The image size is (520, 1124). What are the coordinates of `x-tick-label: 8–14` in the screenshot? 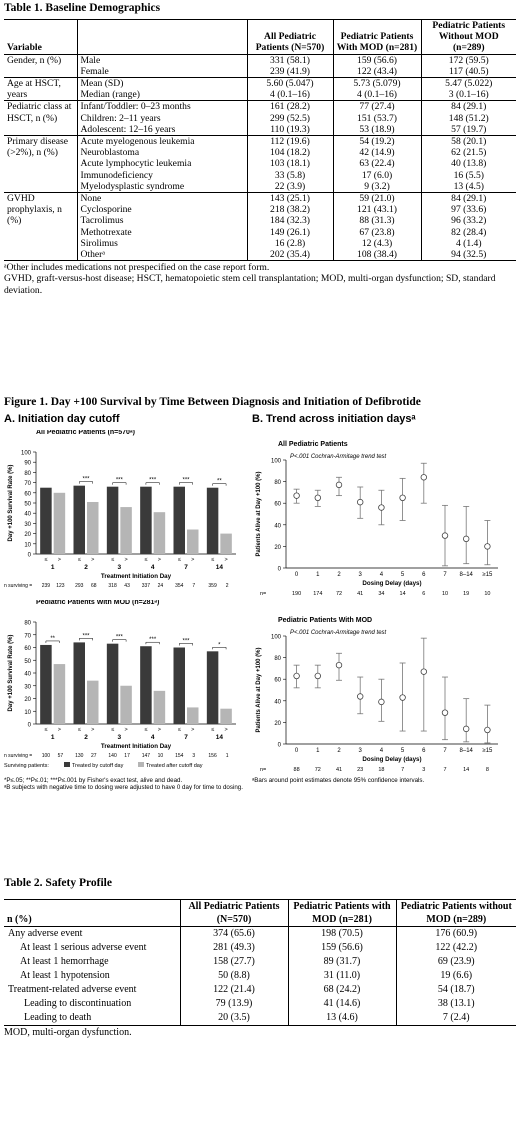 It's located at (467, 575).